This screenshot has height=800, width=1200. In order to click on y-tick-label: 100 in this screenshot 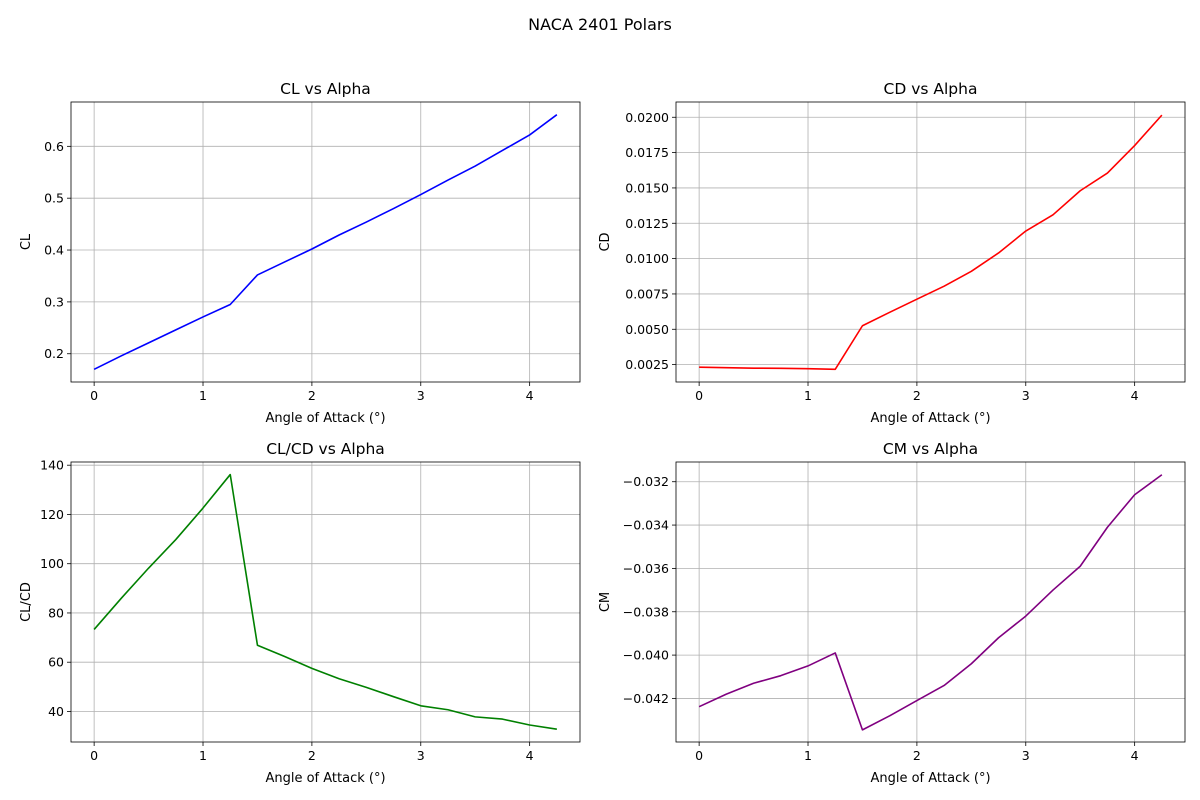, I will do `click(52, 563)`.